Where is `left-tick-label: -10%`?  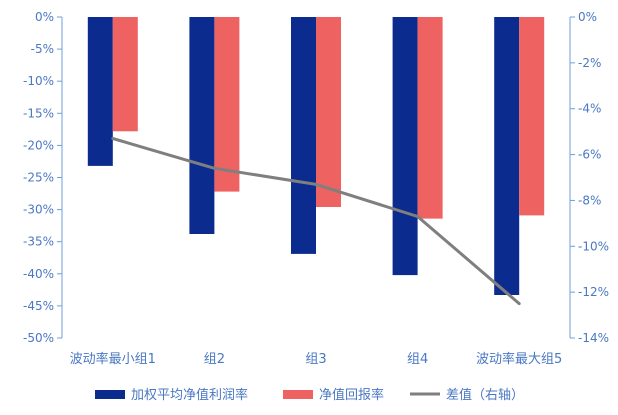 left-tick-label: -10% is located at coordinates (38, 81).